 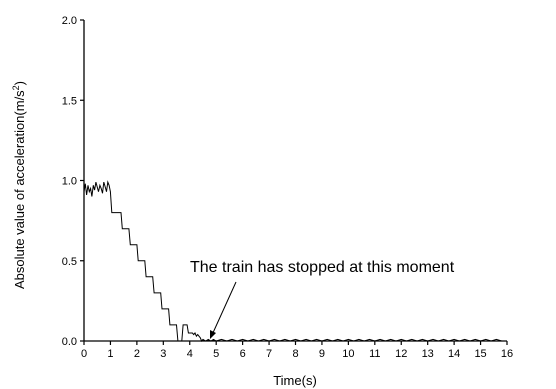 I want to click on x-tick-label: 11, so click(x=374, y=354).